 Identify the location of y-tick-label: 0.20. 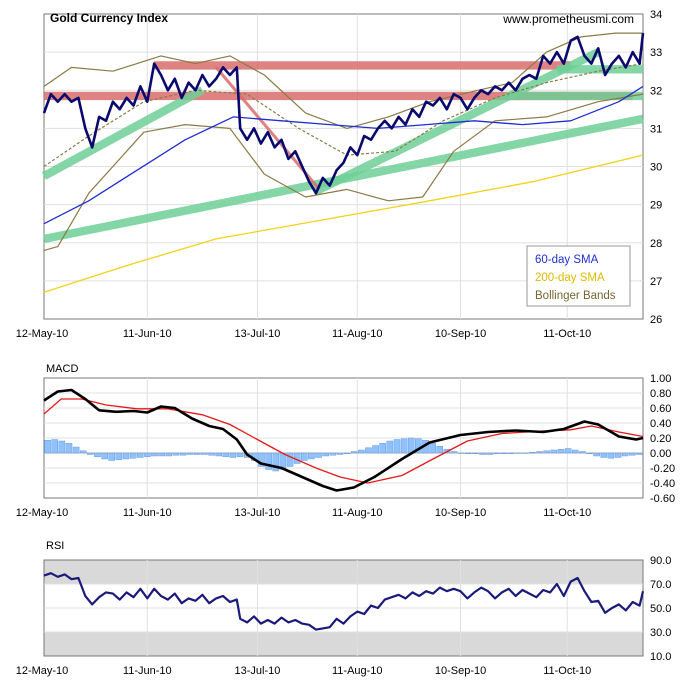
(660, 439).